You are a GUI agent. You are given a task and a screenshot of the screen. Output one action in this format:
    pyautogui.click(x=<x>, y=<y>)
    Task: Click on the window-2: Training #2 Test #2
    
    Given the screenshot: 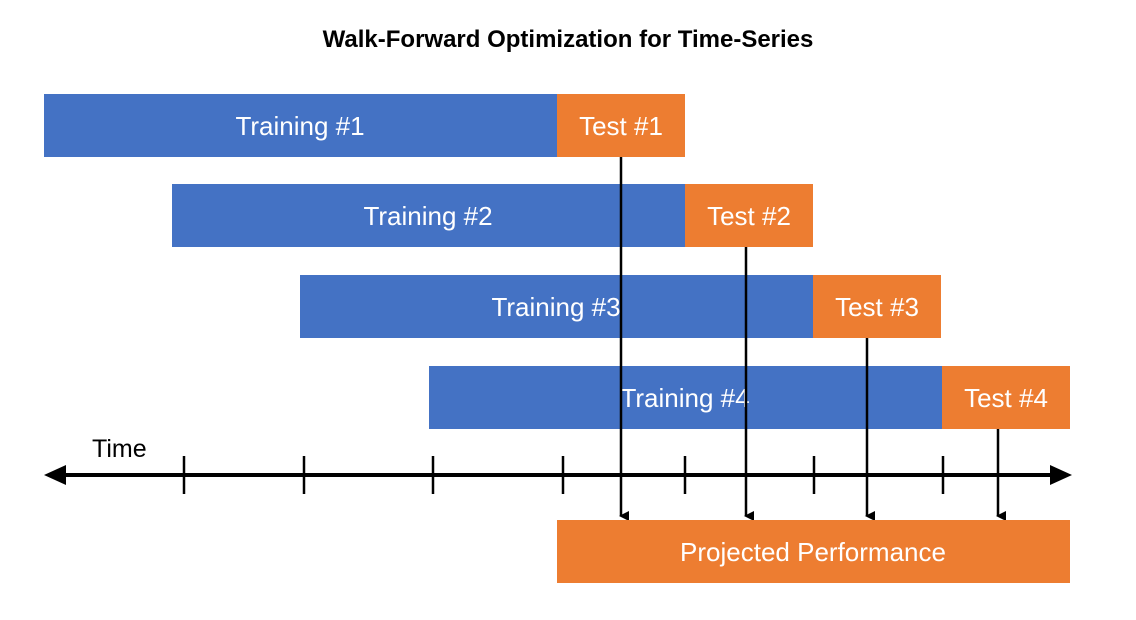 What is the action you would take?
    pyautogui.click(x=492, y=215)
    